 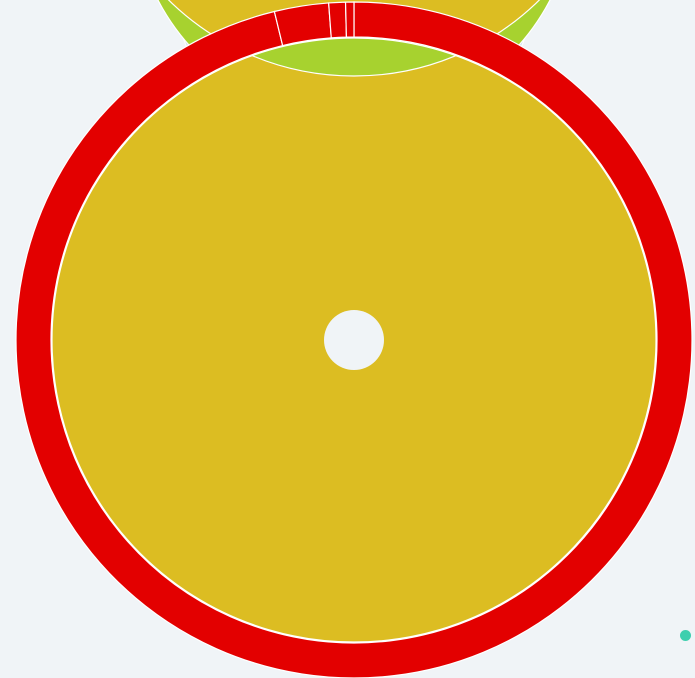 I want to click on center-hole, so click(x=354, y=340).